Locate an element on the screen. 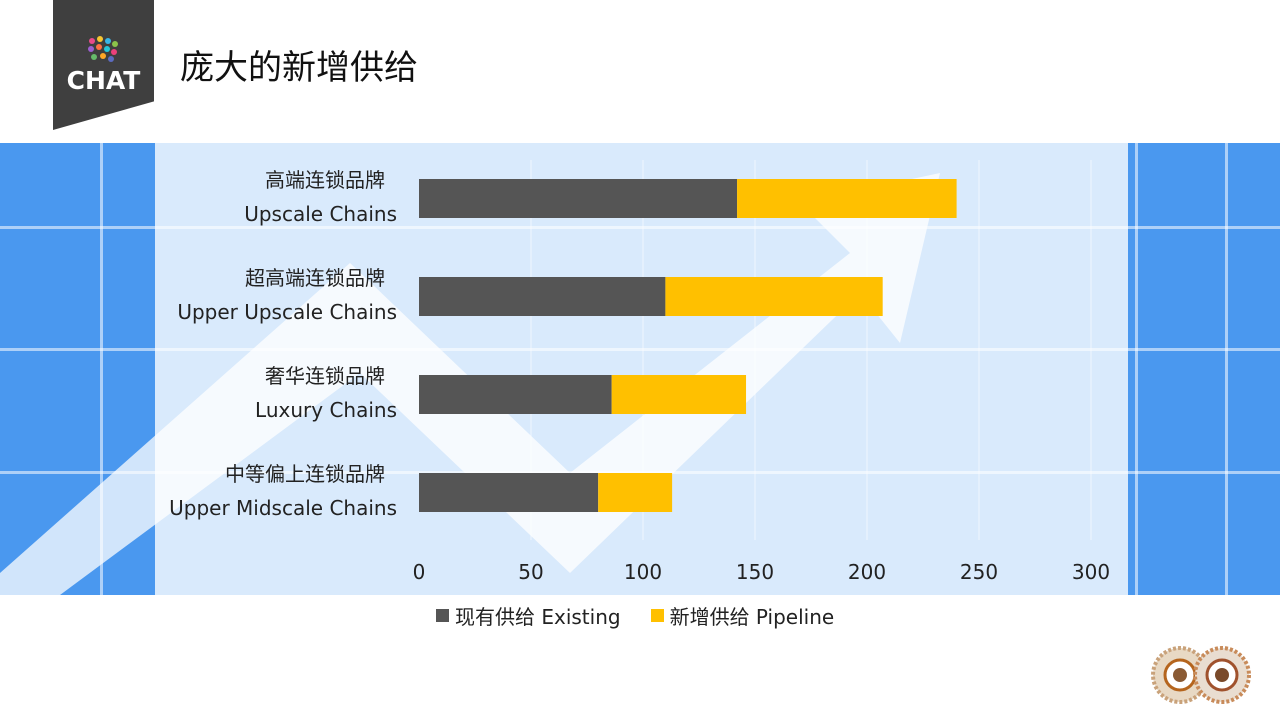  page-title: 庞大的新增供给 is located at coordinates (299, 68).